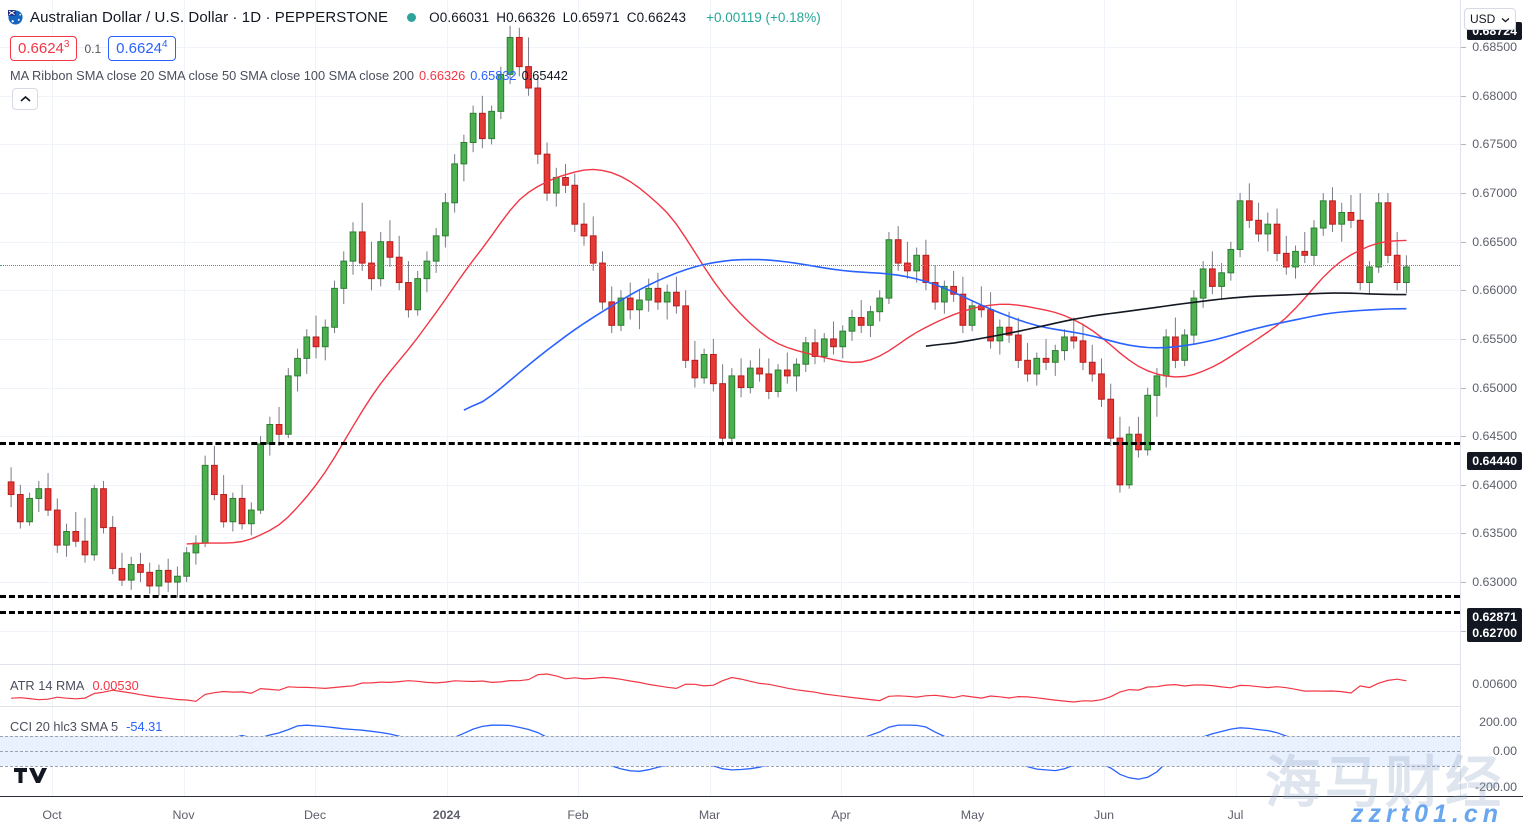 This screenshot has width=1523, height=834. I want to click on atr-legend: ATR 14 RMA 0.00530, so click(74, 685).